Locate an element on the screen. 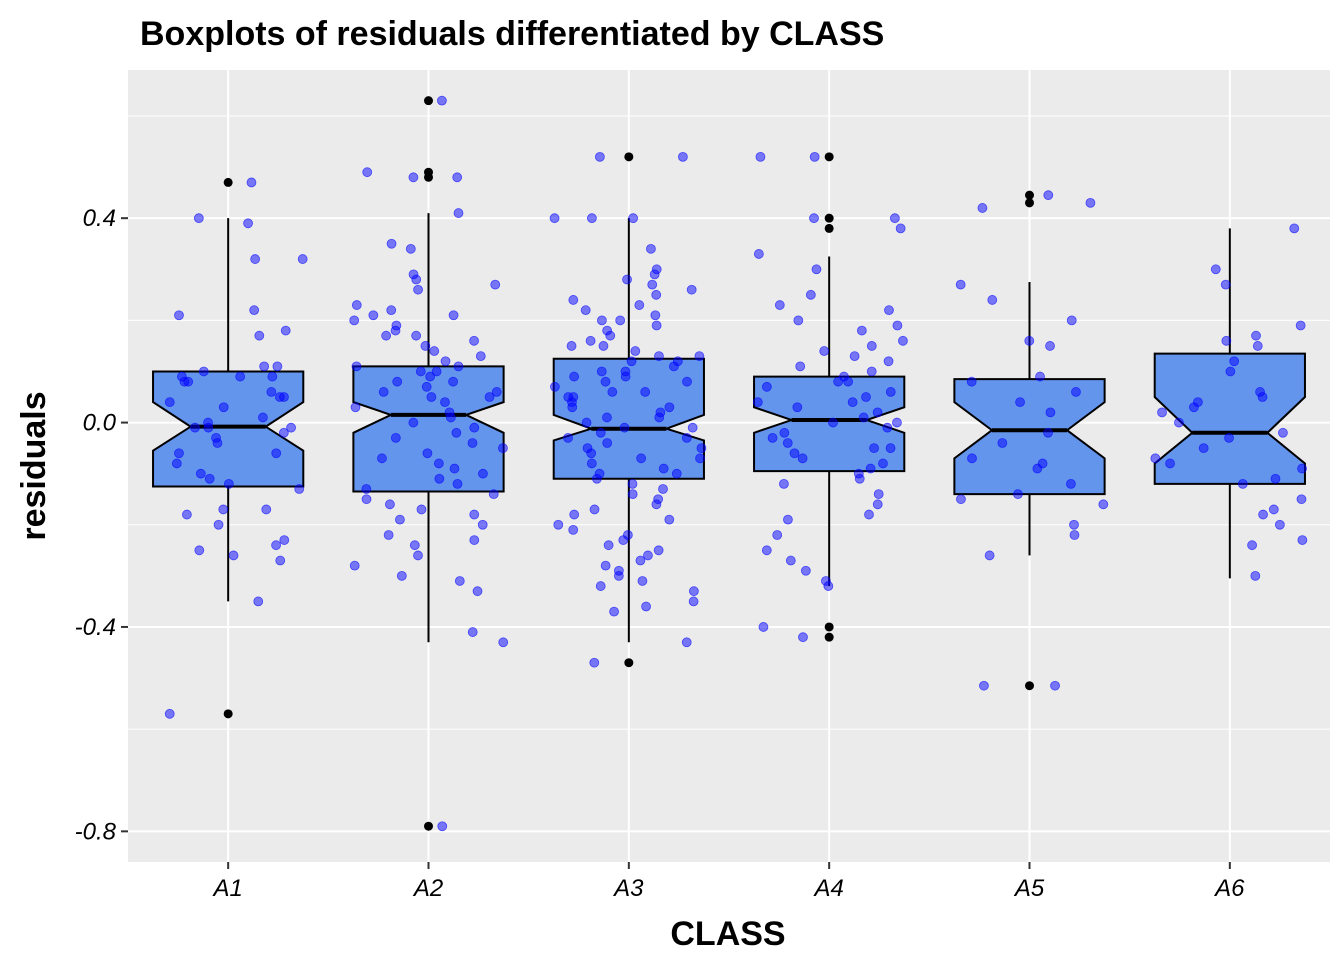 The image size is (1344, 960). y-tick-label: -0.8 is located at coordinates (96, 831).